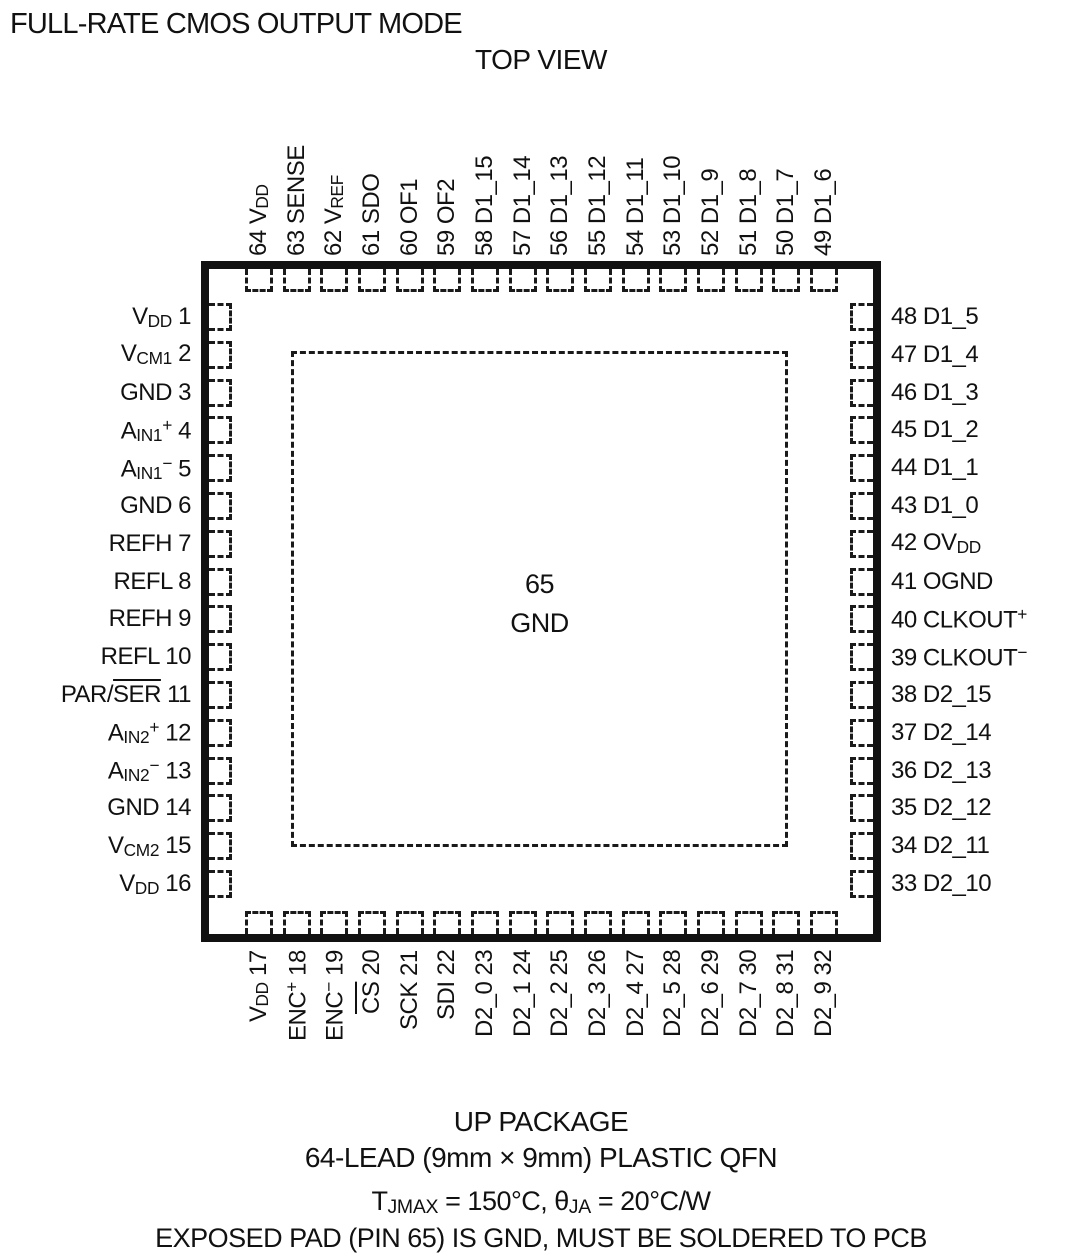  I want to click on pin-53-pad, so click(673, 280).